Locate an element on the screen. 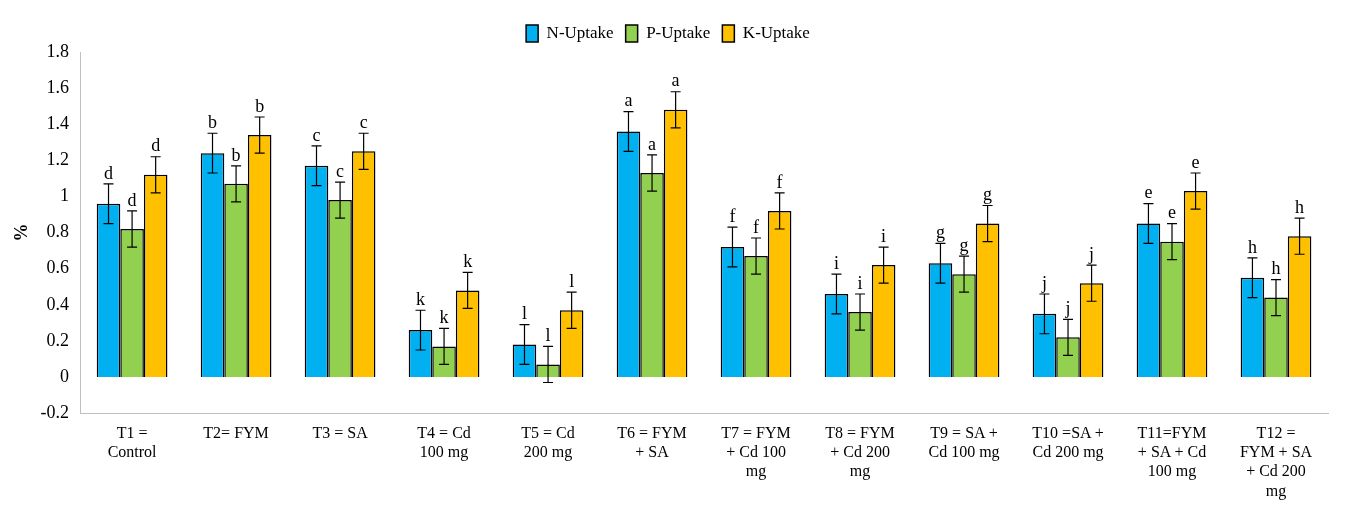  x-tick-label: T1 = Control is located at coordinates (132, 442).